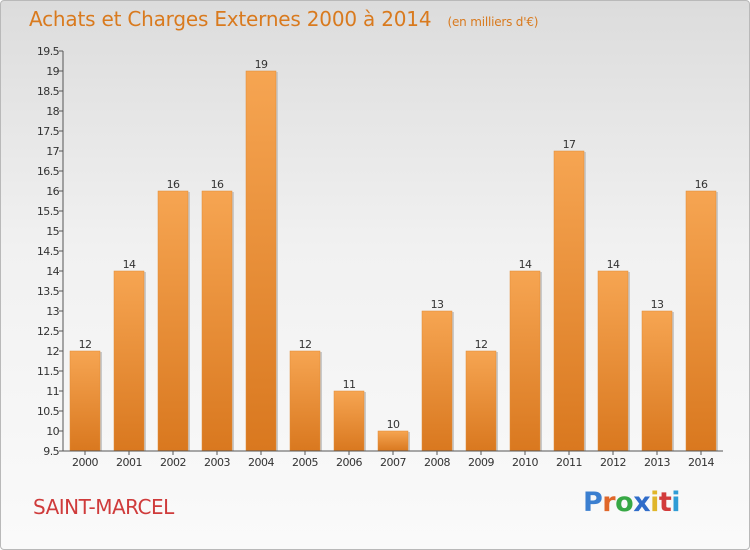 The height and width of the screenshot is (550, 750). Describe the element at coordinates (609, 502) in the screenshot. I see `logo-letter: r` at that location.